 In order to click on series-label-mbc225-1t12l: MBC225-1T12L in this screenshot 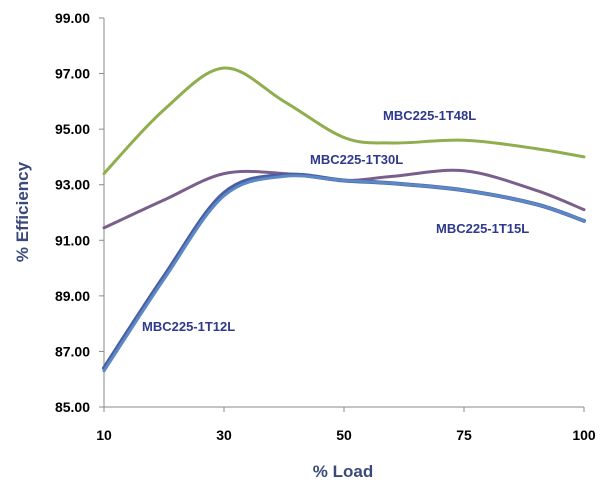, I will do `click(188, 326)`.